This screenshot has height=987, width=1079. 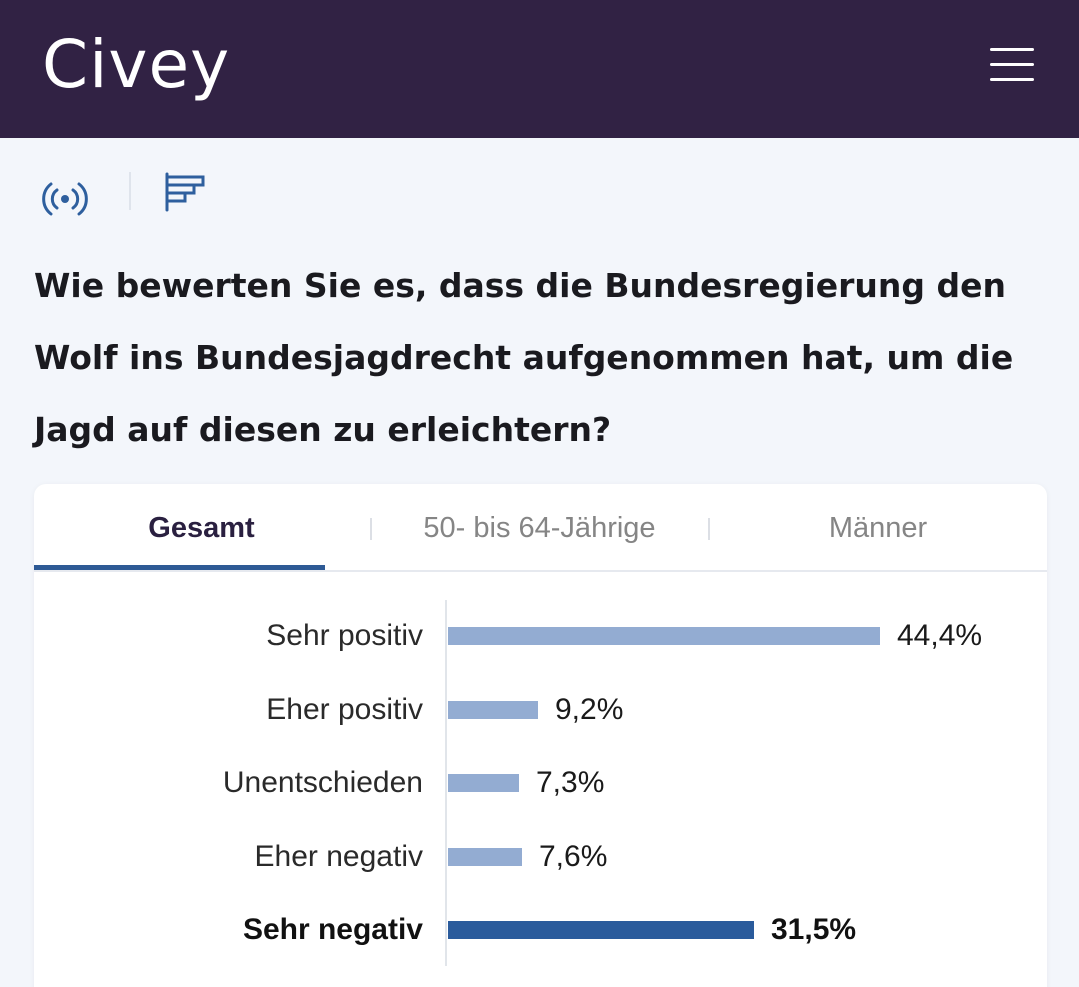 What do you see at coordinates (539, 69) in the screenshot?
I see `app-header: Civey` at bounding box center [539, 69].